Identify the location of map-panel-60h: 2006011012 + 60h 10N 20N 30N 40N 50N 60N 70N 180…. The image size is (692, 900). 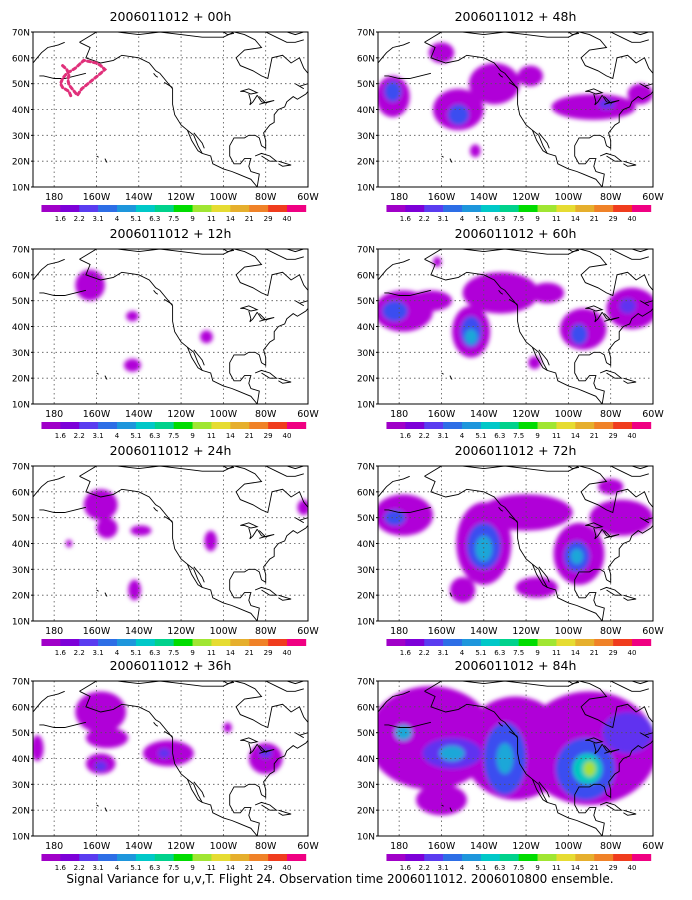
(511, 333).